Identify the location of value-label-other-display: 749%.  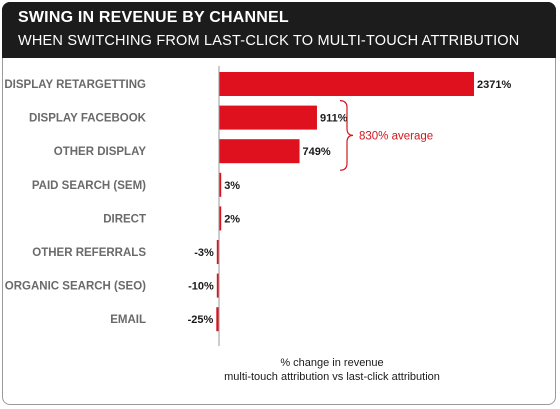
(317, 152).